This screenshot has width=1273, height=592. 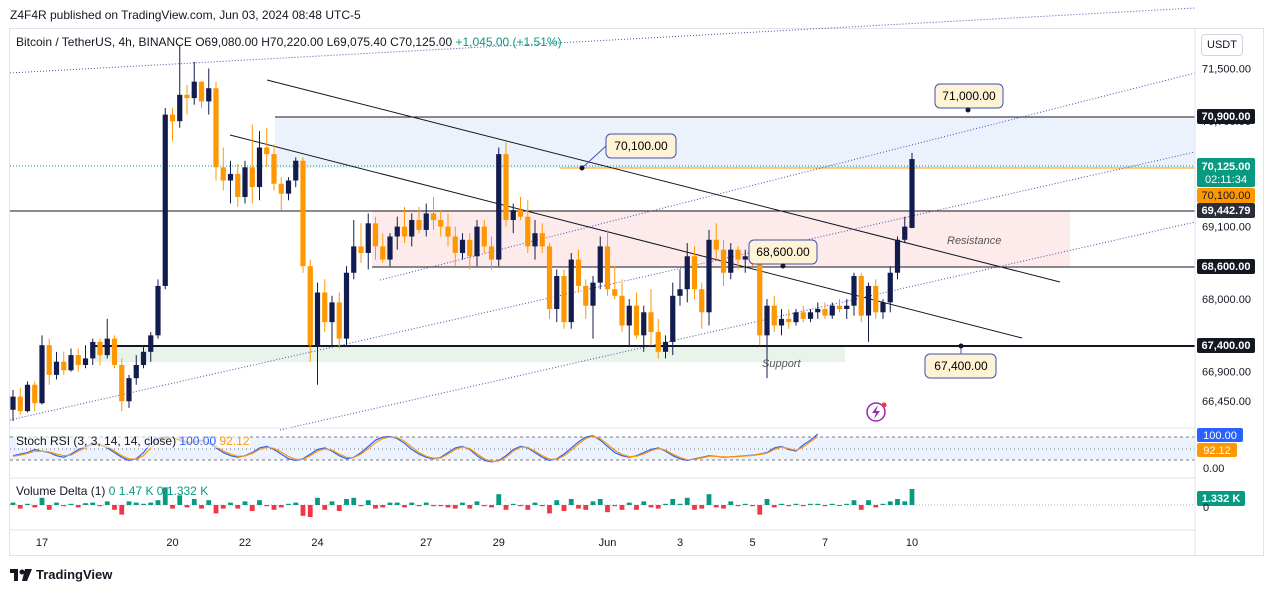 What do you see at coordinates (969, 98) in the screenshot?
I see `callout-71000: 71,000.00` at bounding box center [969, 98].